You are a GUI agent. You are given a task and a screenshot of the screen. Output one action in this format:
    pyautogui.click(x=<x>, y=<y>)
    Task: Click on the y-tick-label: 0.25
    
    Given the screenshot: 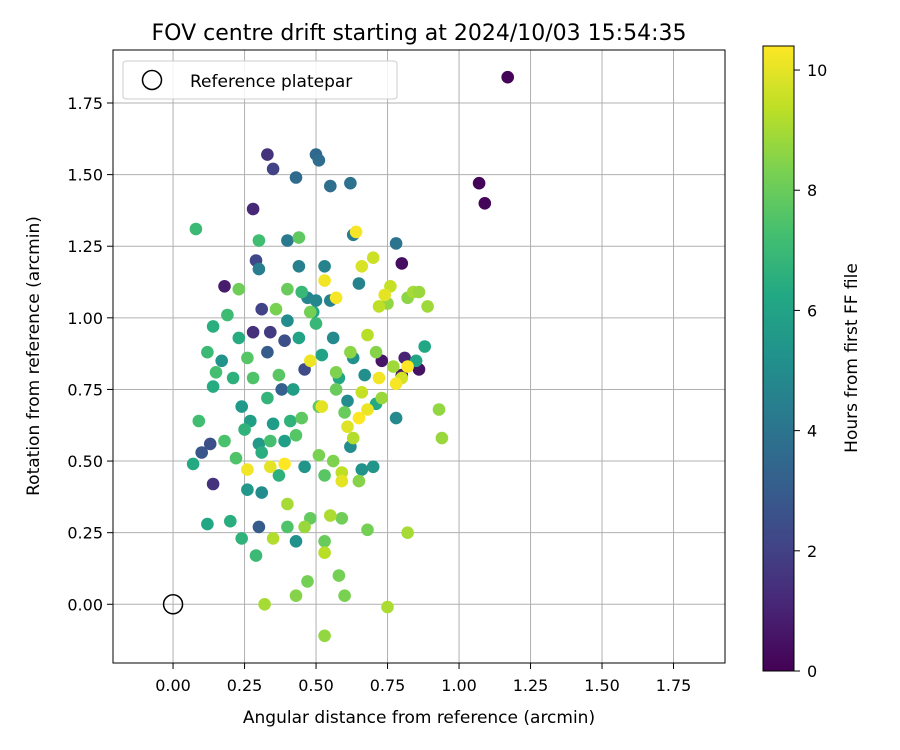 What is the action you would take?
    pyautogui.click(x=85, y=533)
    